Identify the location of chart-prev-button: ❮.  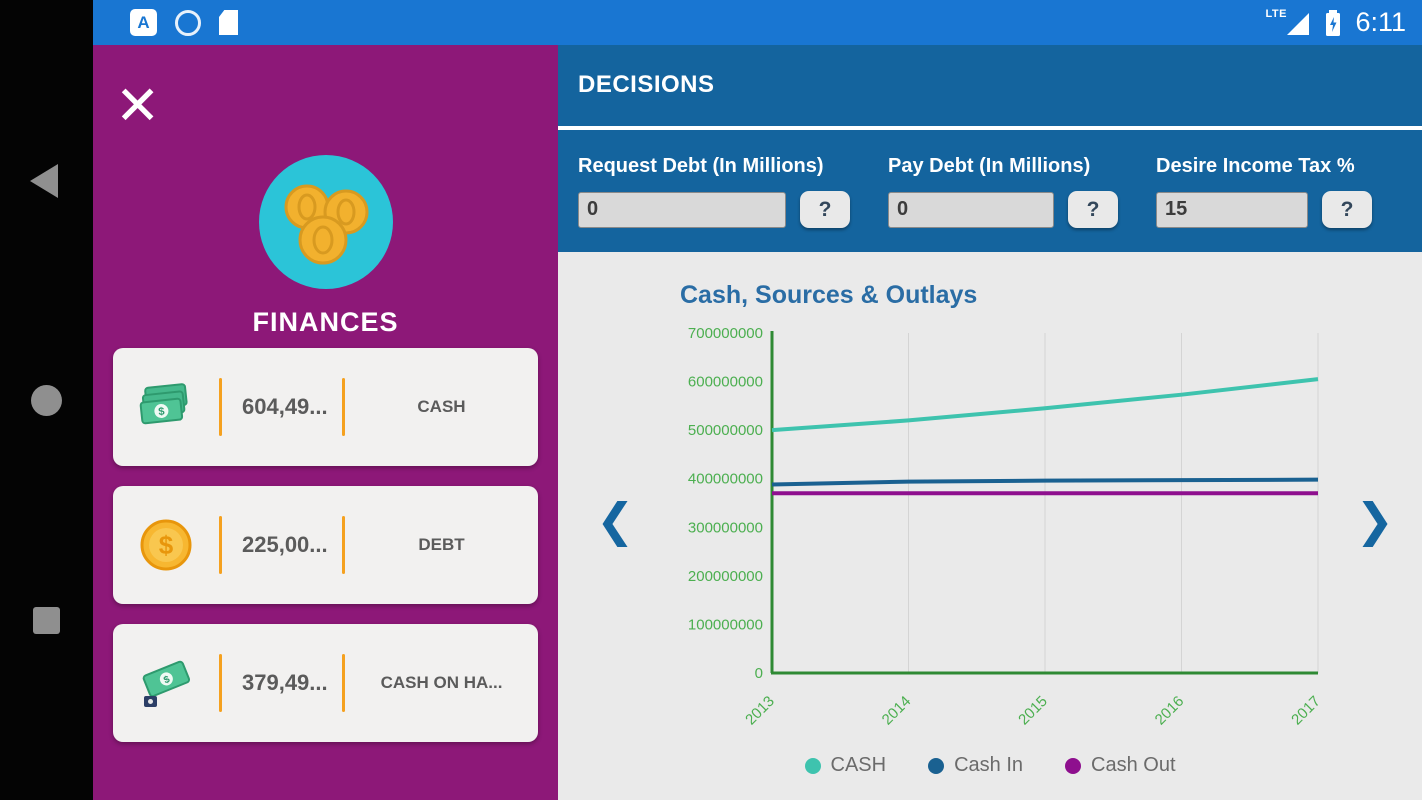
(615, 520).